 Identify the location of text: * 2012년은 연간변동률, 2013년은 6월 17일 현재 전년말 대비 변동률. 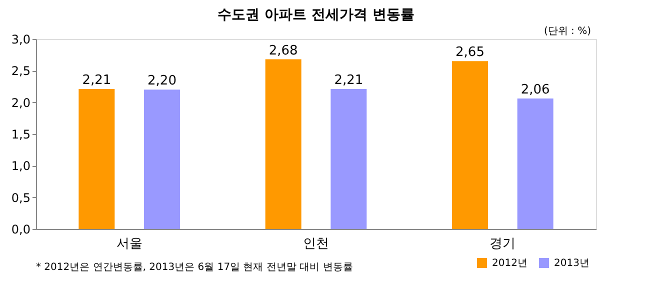
(194, 267).